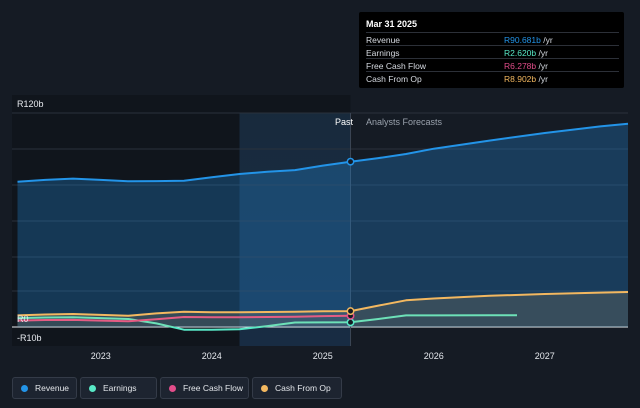 The height and width of the screenshot is (408, 640). I want to click on legend-item-revenue: Revenue, so click(44, 388).